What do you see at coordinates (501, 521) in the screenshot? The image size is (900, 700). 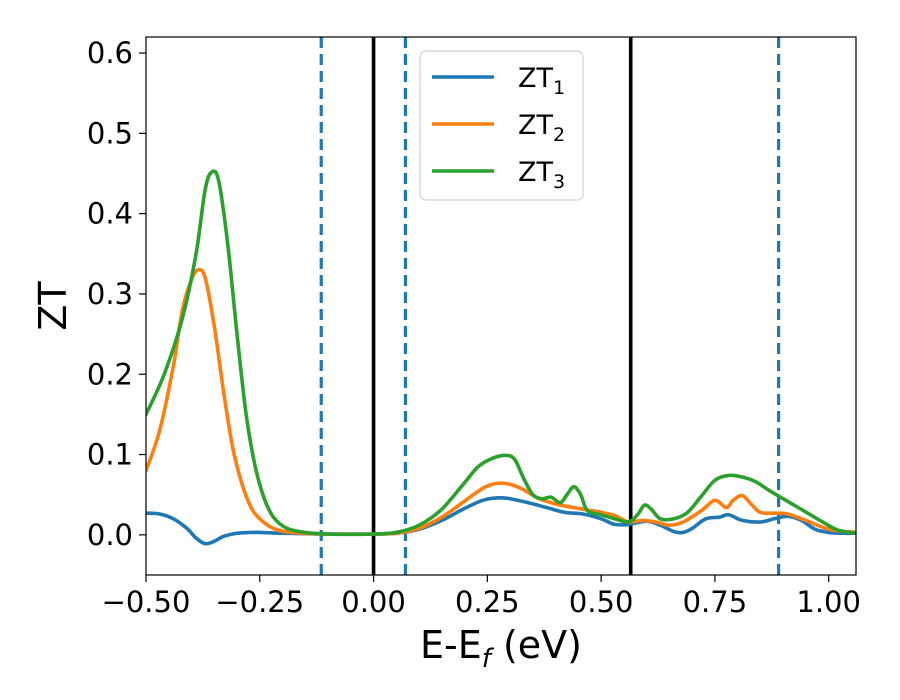 I see `series-line-zt1` at bounding box center [501, 521].